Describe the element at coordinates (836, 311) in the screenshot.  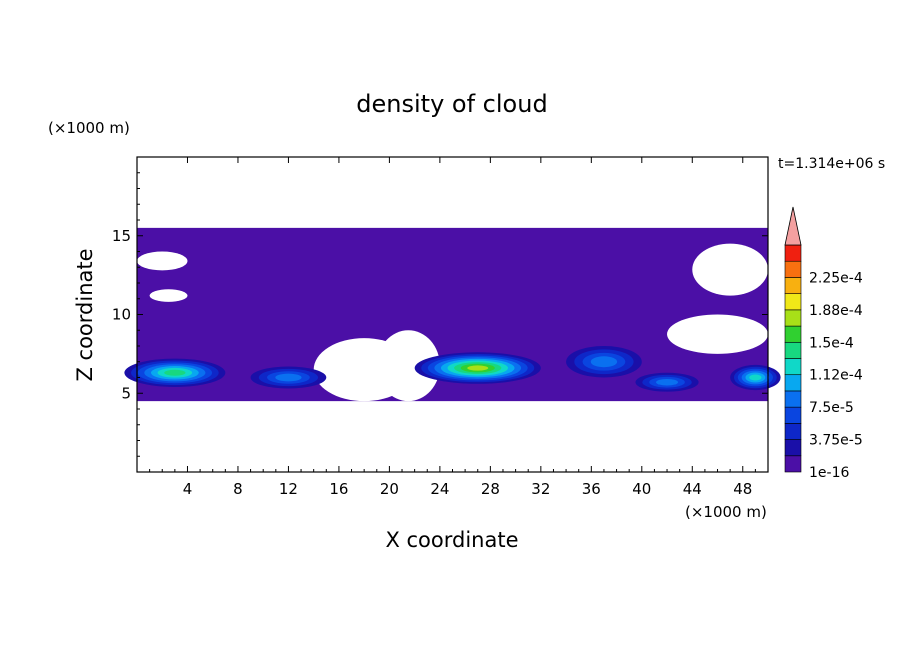
I see `colorbar-label: 1.88e-4` at that location.